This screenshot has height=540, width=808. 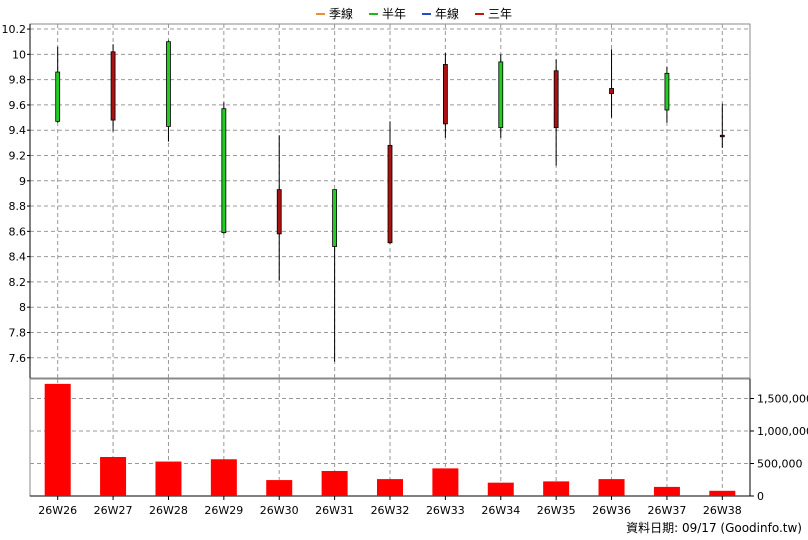 I want to click on legend-label: 年線, so click(x=447, y=13).